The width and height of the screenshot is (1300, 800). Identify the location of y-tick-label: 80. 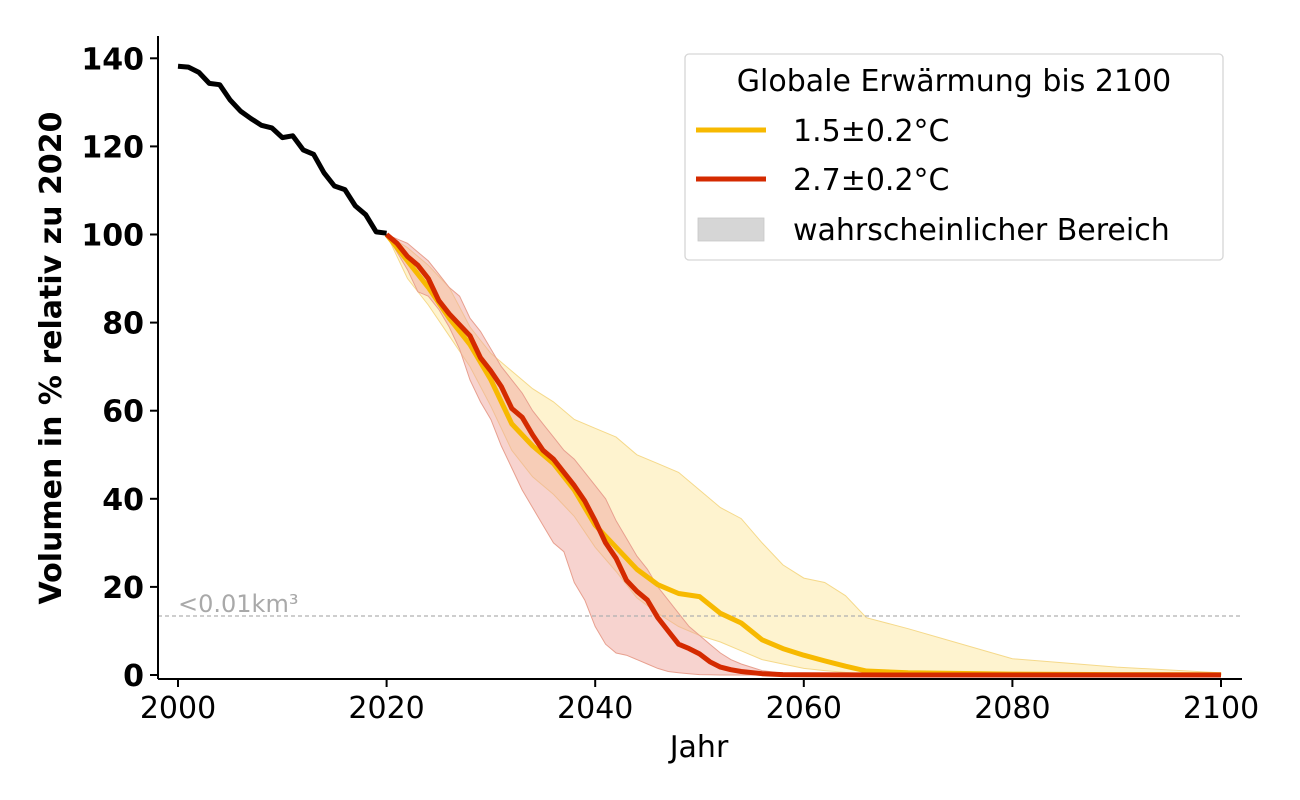
(123, 324).